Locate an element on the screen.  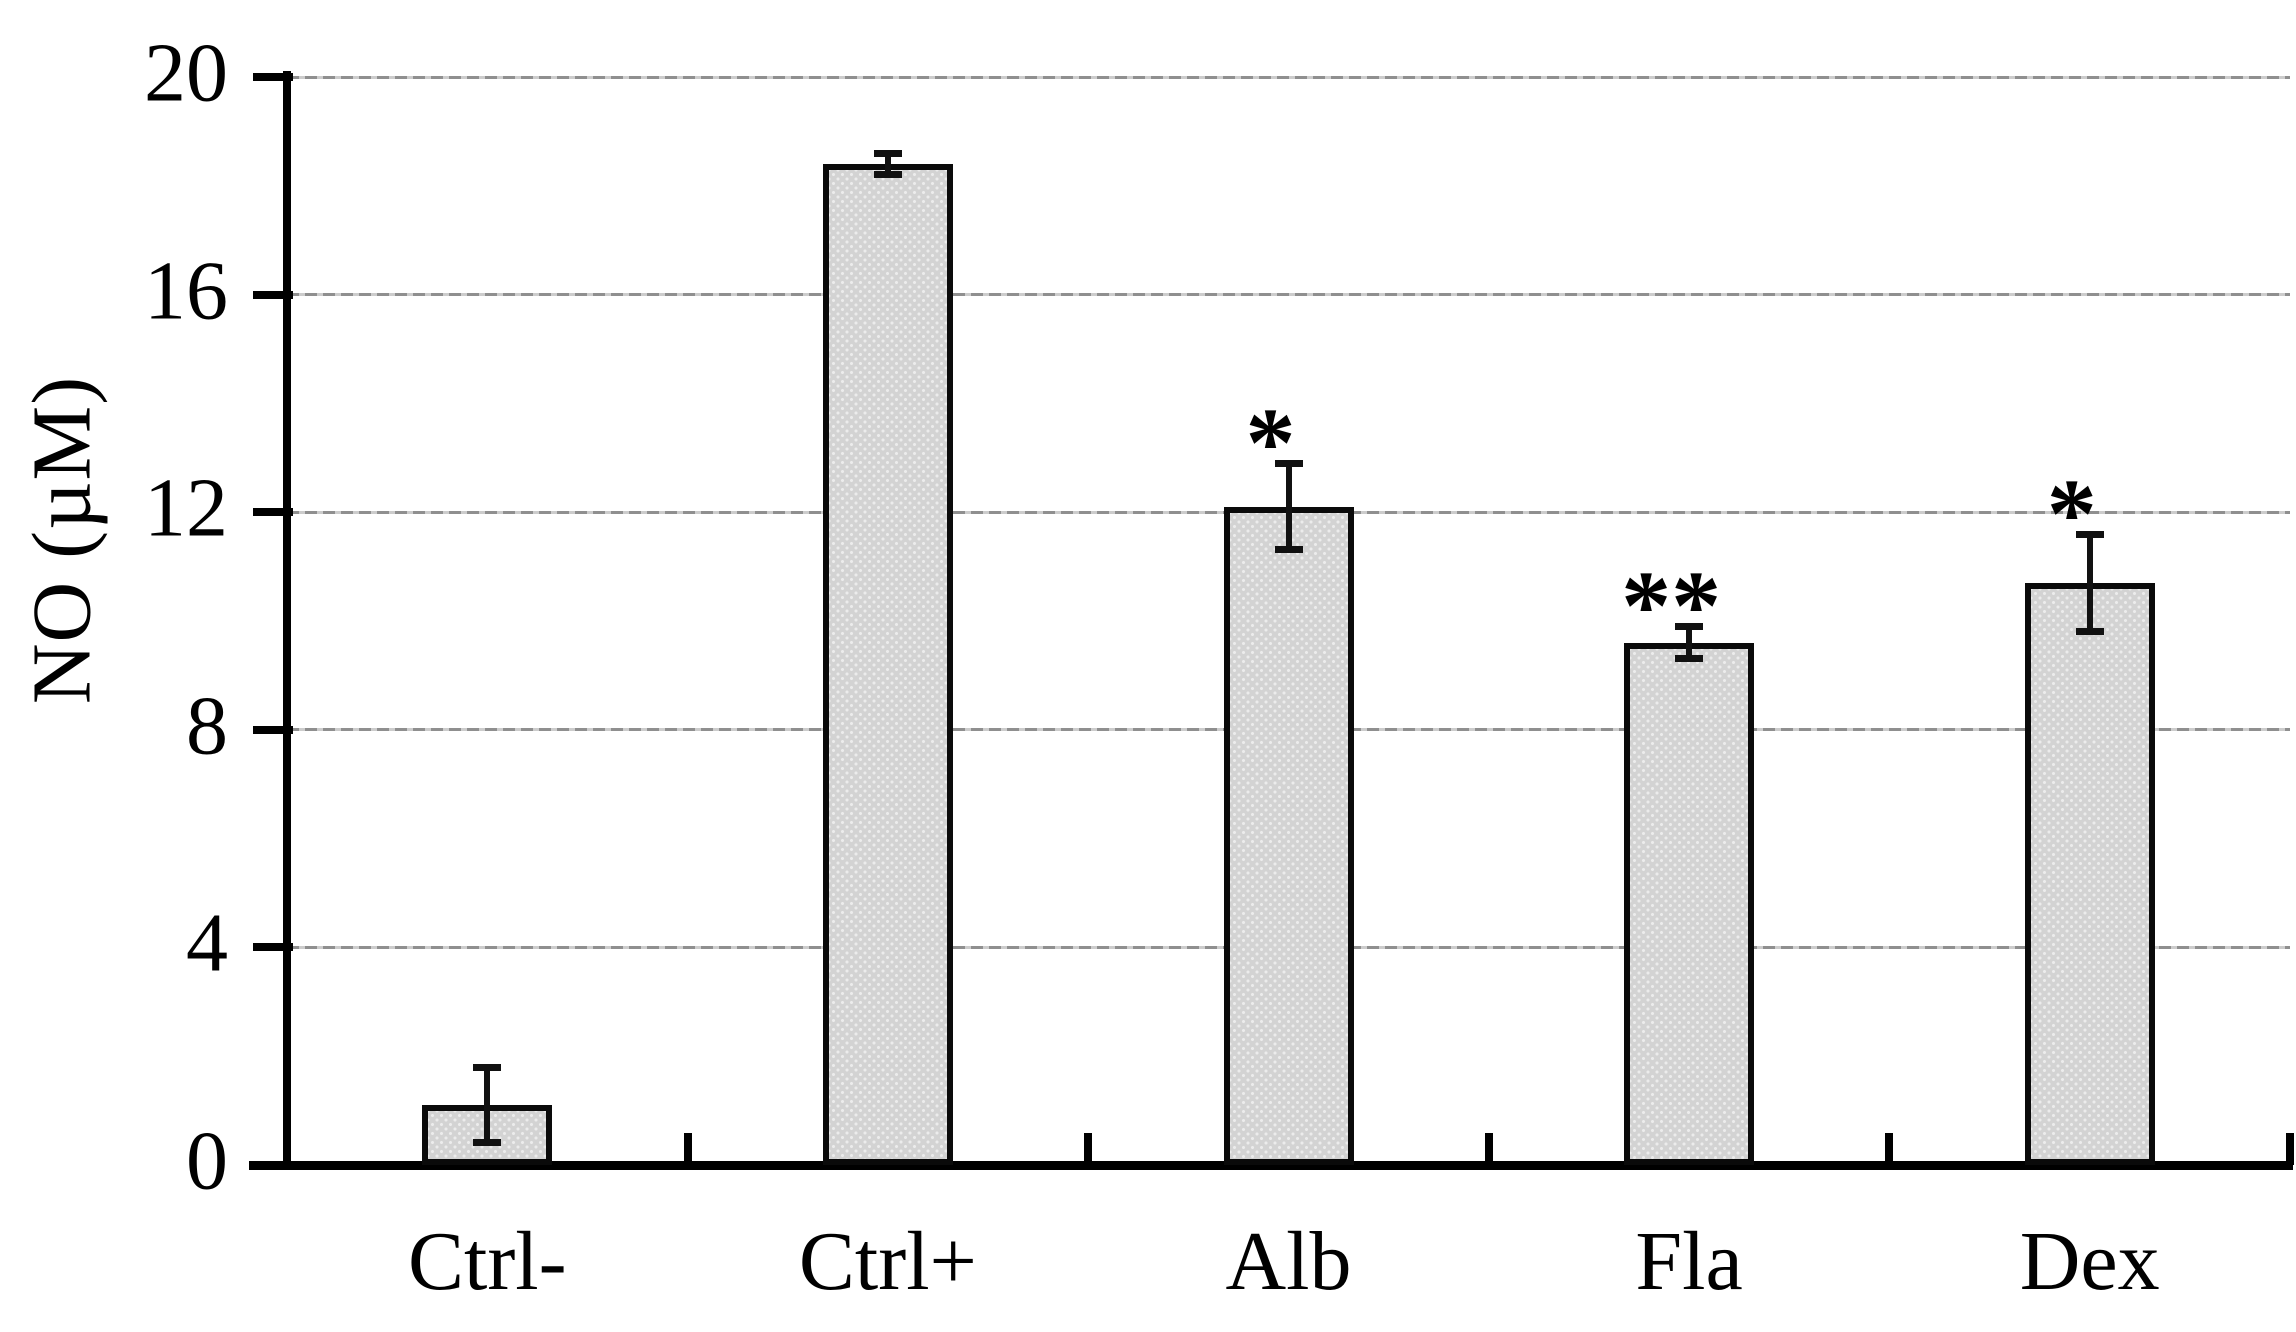
y-axis-line is located at coordinates (287, 620).